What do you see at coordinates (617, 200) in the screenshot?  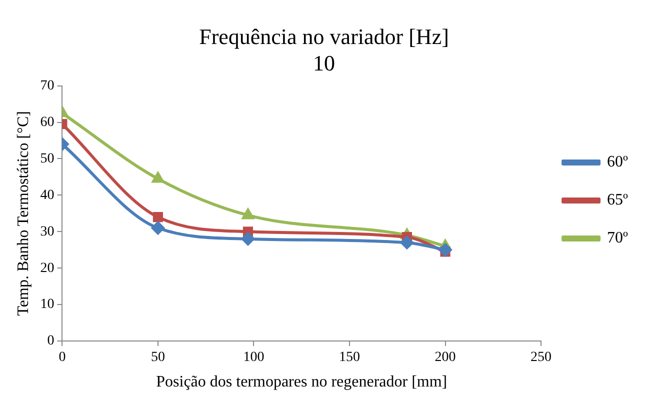 I see `legend-label: 65º` at bounding box center [617, 200].